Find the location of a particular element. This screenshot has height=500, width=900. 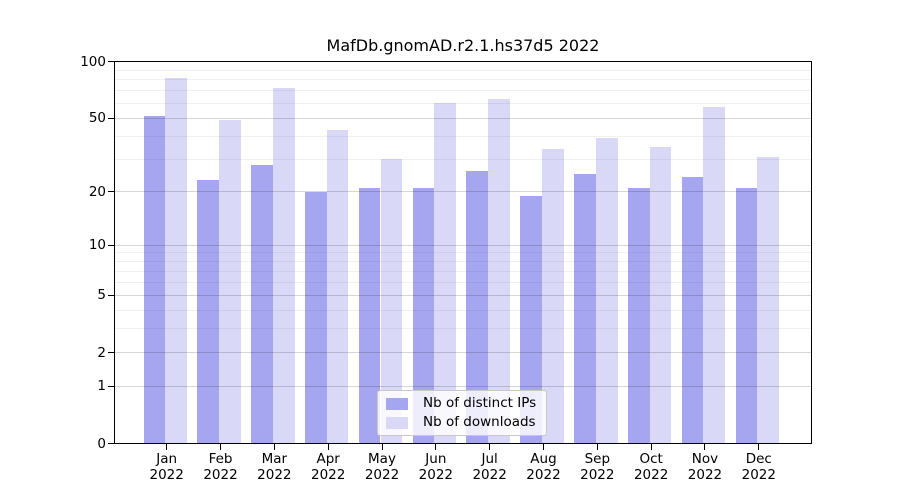

y-tick-label-1: 1 is located at coordinates (101, 386).